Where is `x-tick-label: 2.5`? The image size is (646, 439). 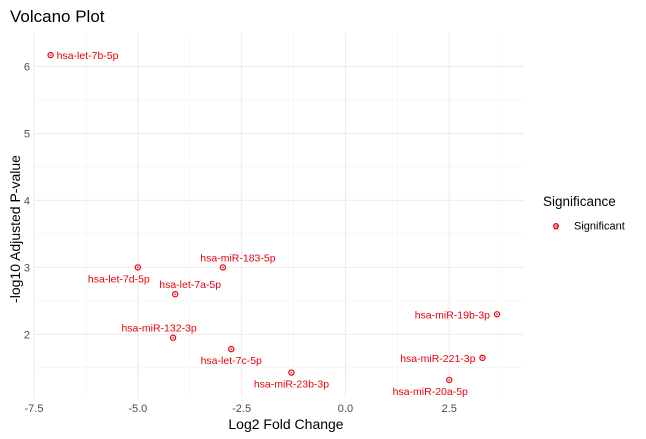
x-tick-label: 2.5 is located at coordinates (449, 409).